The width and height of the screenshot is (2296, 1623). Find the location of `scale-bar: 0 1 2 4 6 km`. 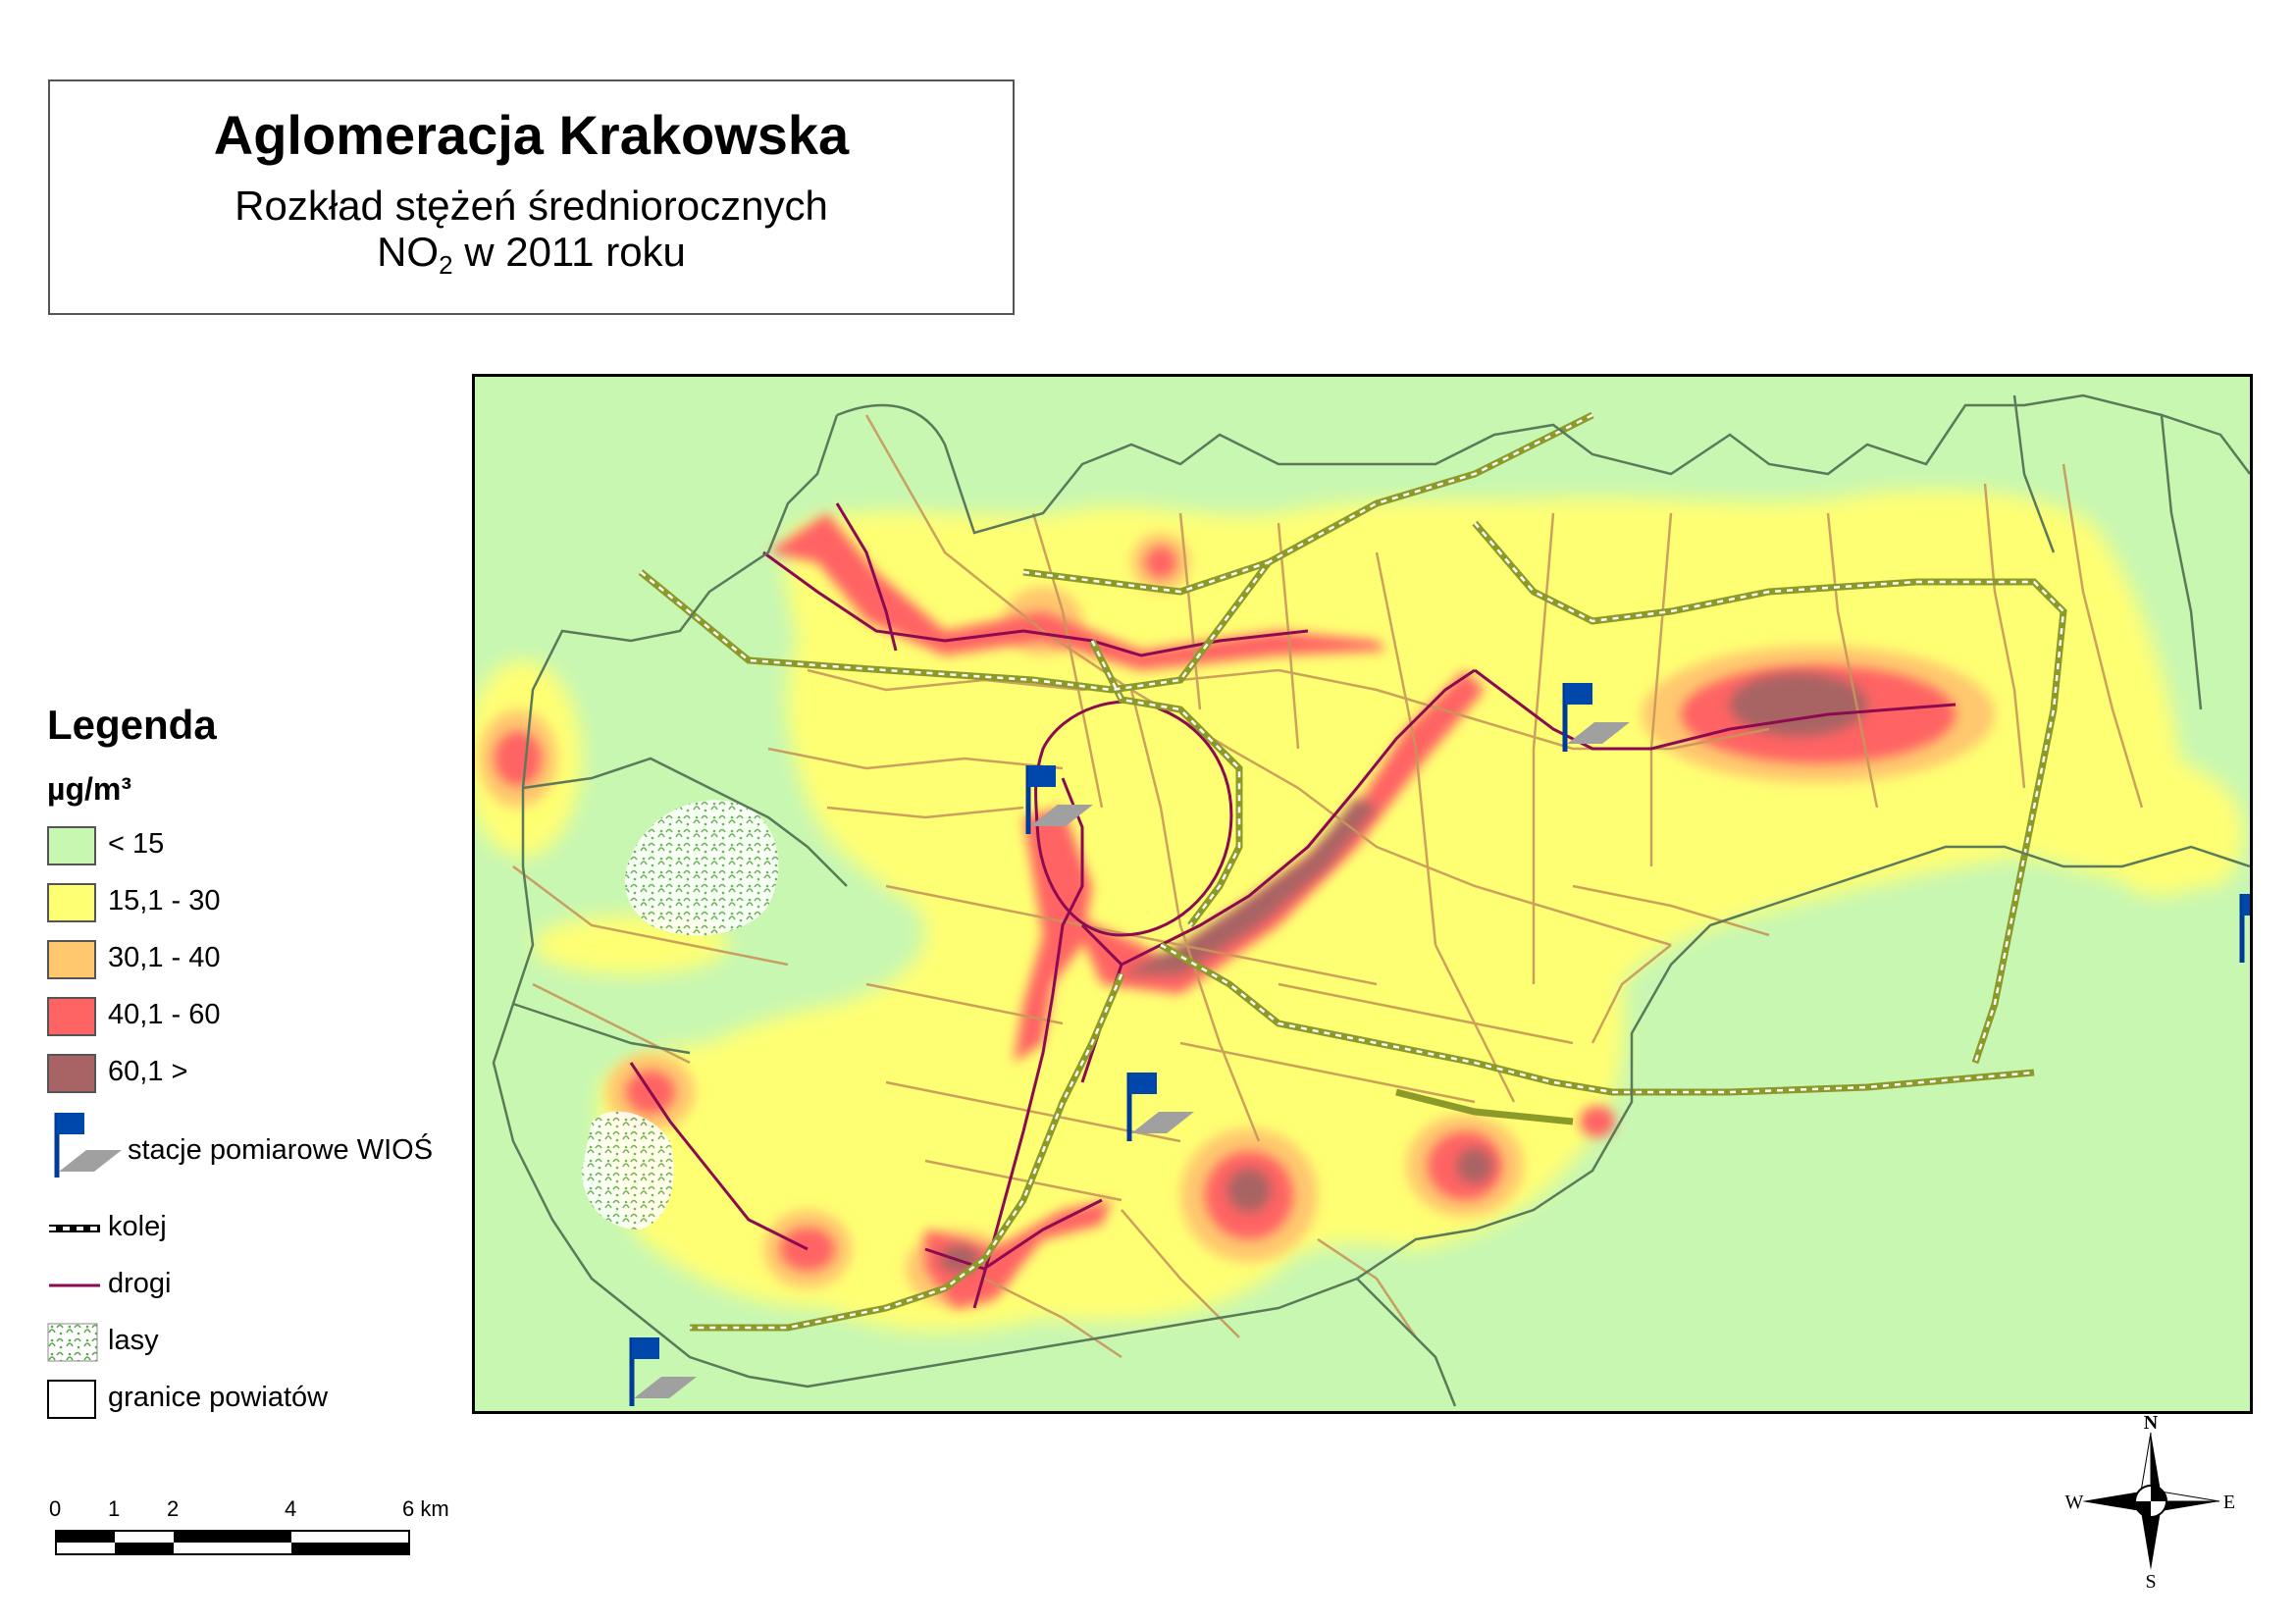

scale-bar: 0 1 2 4 6 km is located at coordinates (284, 1530).